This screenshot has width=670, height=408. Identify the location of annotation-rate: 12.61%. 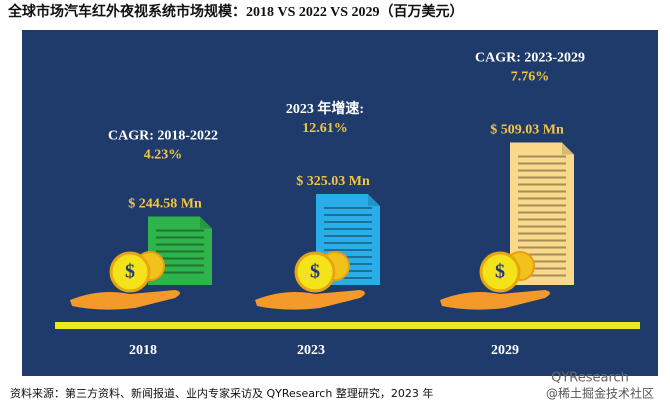
(325, 128).